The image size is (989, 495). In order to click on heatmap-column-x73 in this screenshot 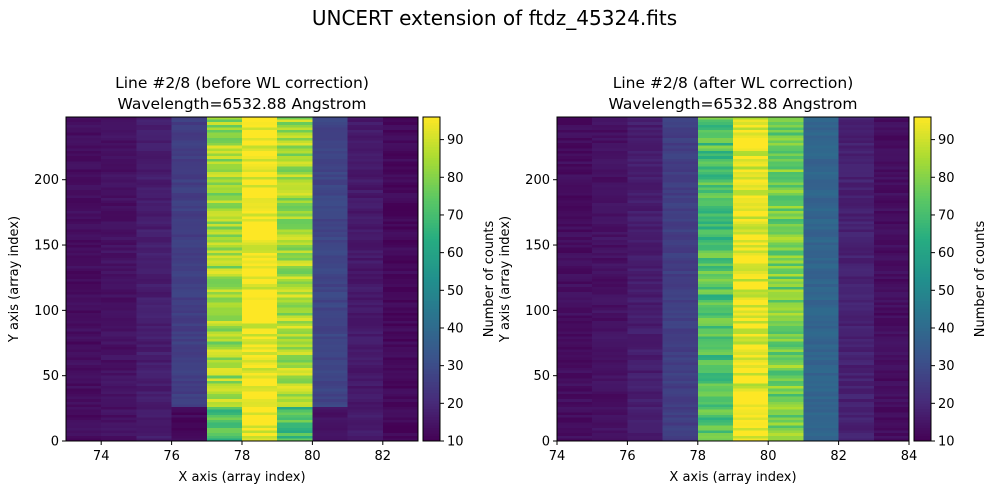, I will do `click(84, 279)`.